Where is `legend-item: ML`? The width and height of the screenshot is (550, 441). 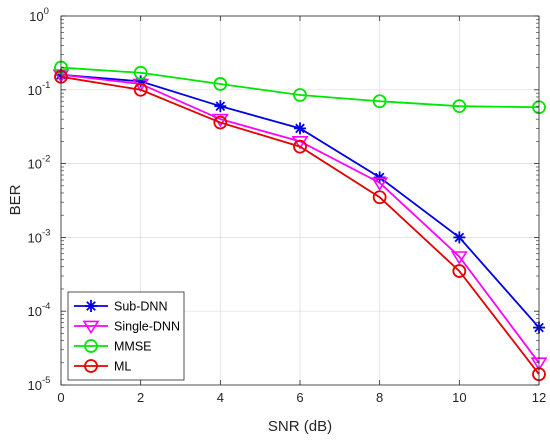 legend-item: ML is located at coordinates (102, 366).